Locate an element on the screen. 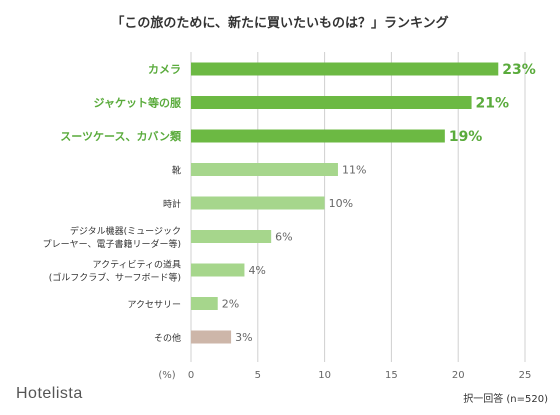 This screenshot has width=560, height=415. category-label: デジタル機器(ミュージック is located at coordinates (125, 231).